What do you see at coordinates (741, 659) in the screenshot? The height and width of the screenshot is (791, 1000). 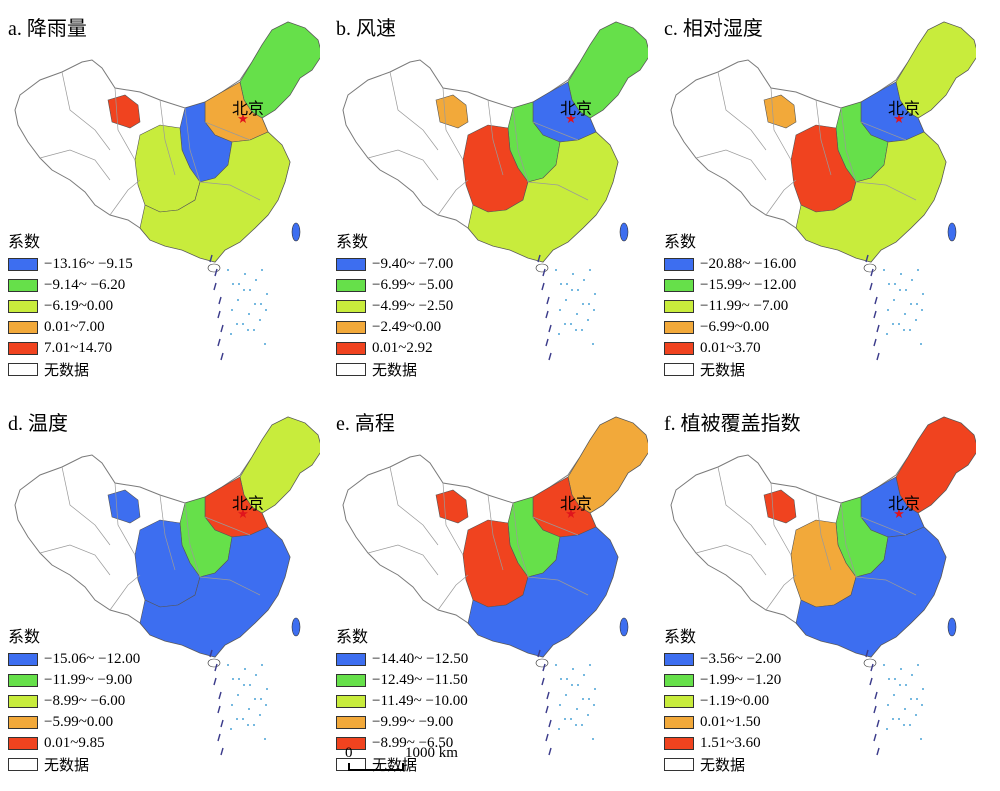 I see `legend-label: −3.56~ −2.00` at bounding box center [741, 659].